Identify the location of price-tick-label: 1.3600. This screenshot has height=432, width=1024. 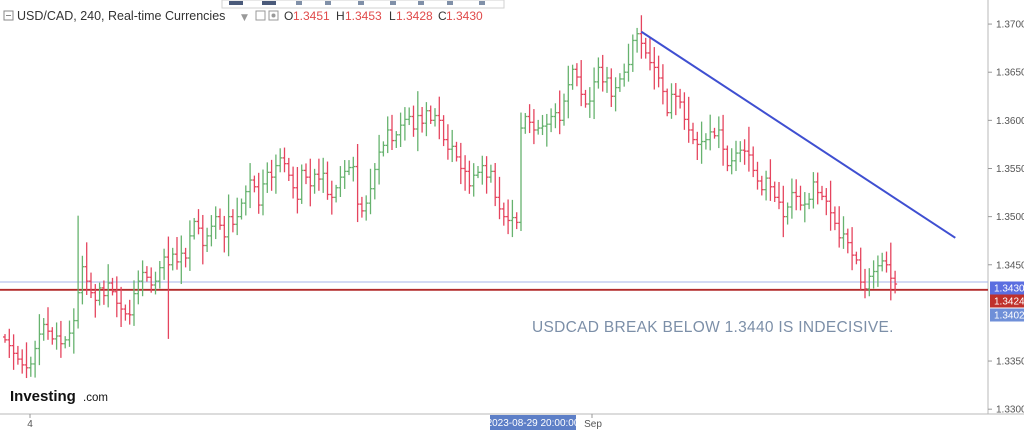
(1010, 121).